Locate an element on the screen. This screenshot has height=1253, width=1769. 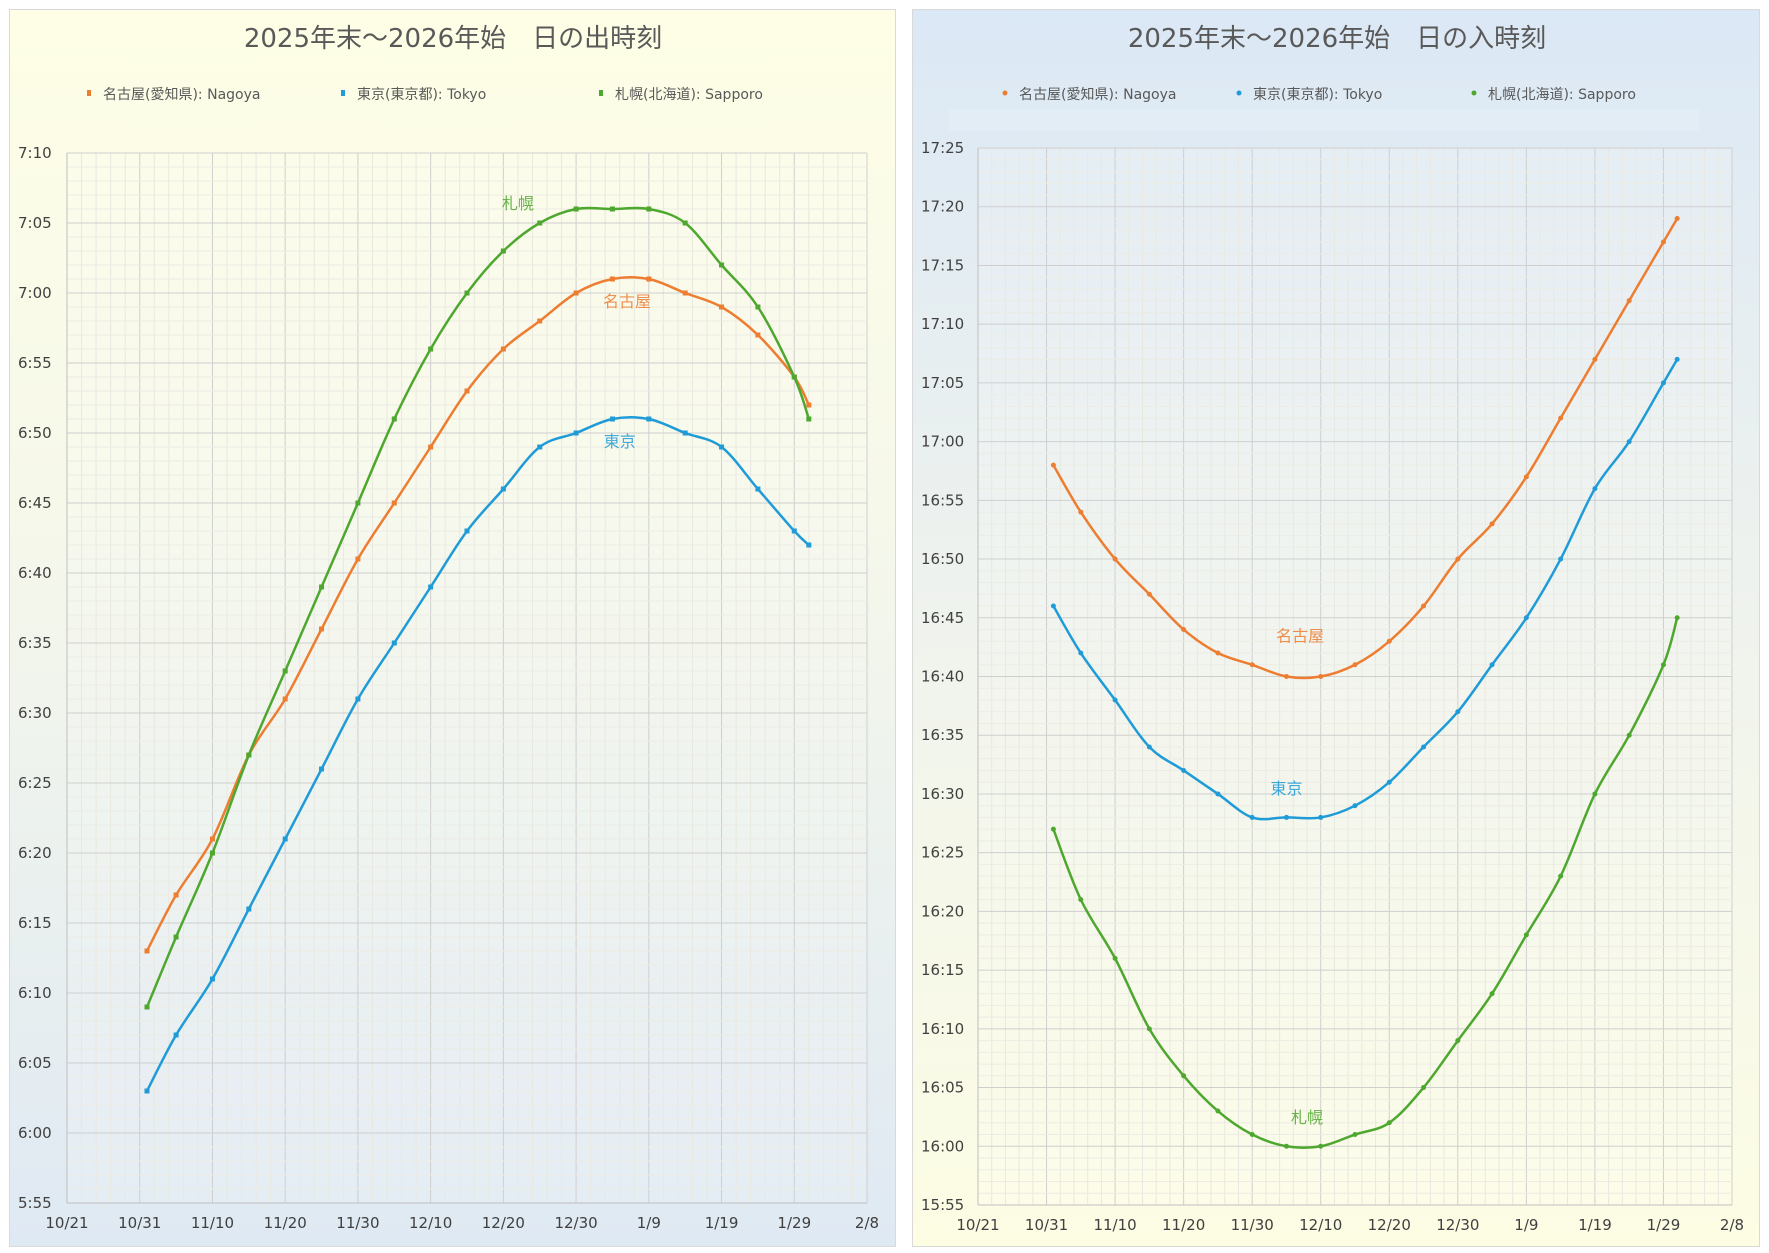
chart-title: 2025年末～2026年始 日の入時刻 is located at coordinates (1337, 39).